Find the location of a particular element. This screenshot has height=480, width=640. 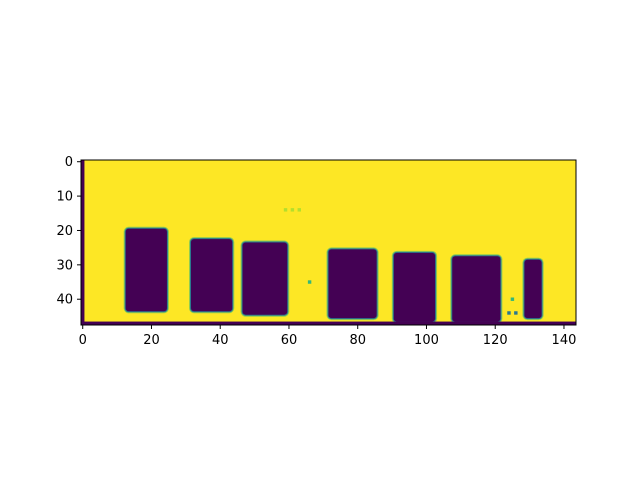

x-tick-label: 80 is located at coordinates (357, 340).